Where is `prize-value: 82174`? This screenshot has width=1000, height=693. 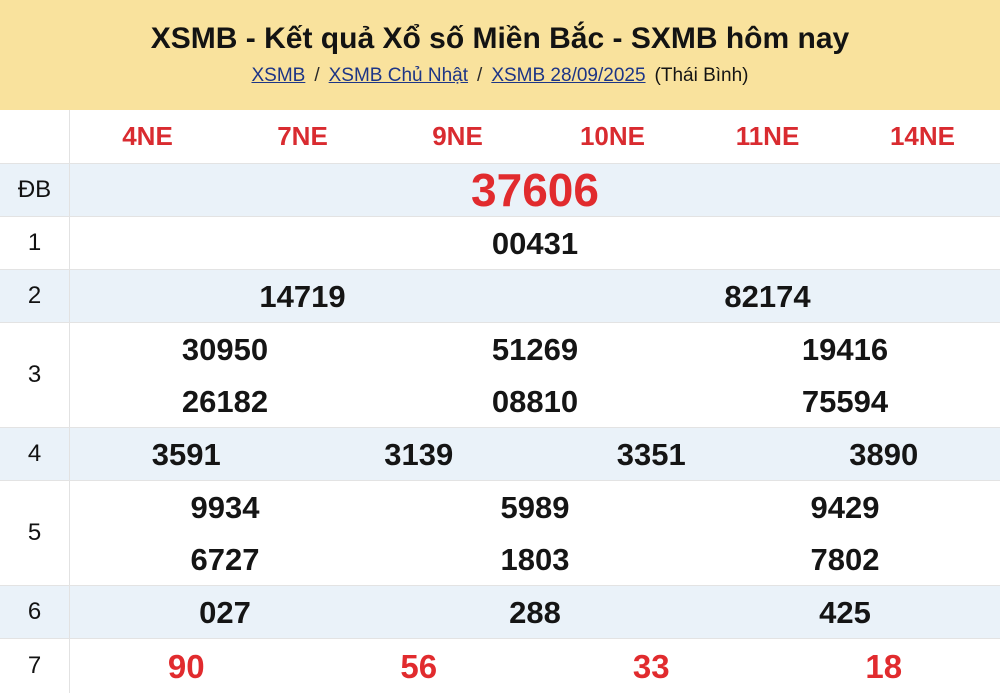
prize-value: 82174 is located at coordinates (767, 296).